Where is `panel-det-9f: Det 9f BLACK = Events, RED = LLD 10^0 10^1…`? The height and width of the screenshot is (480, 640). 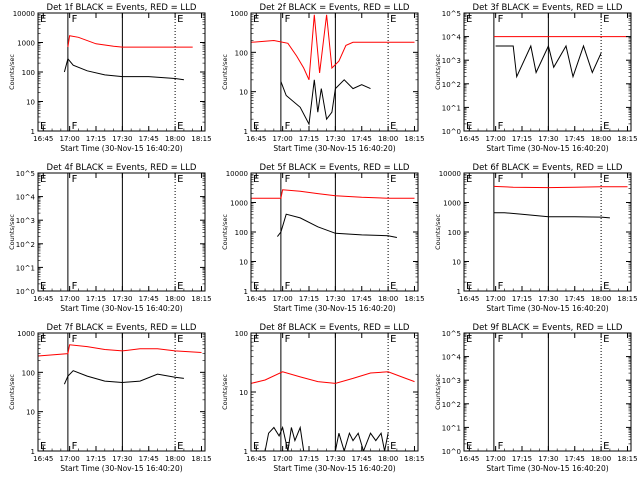 panel-det-9f: Det 9f BLACK = Events, RED = LLD 10^0 10^1… is located at coordinates (536, 398).